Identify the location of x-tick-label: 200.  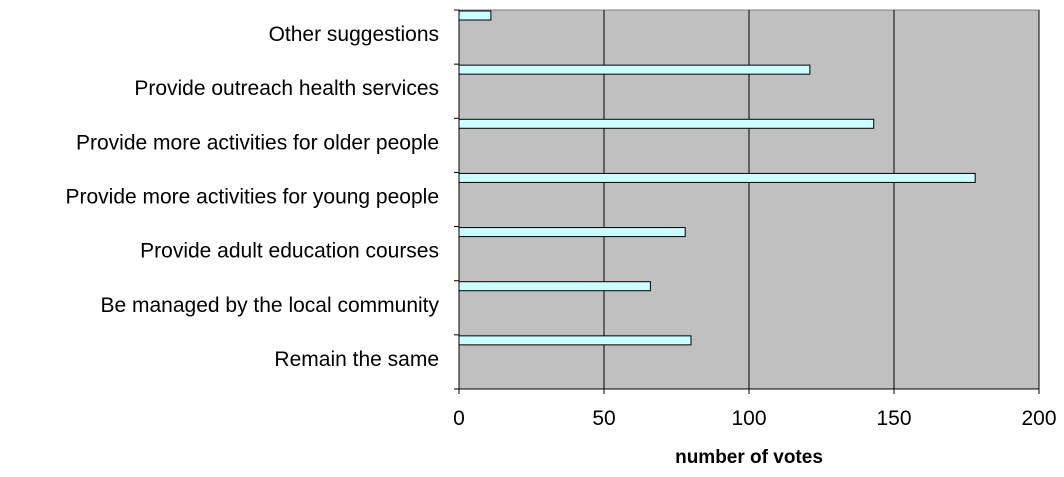
(1038, 418).